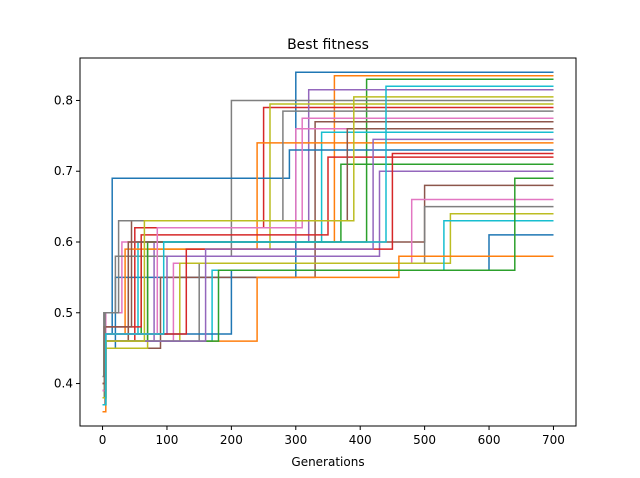  Describe the element at coordinates (553, 440) in the screenshot. I see `x-tick-label: 700` at that location.